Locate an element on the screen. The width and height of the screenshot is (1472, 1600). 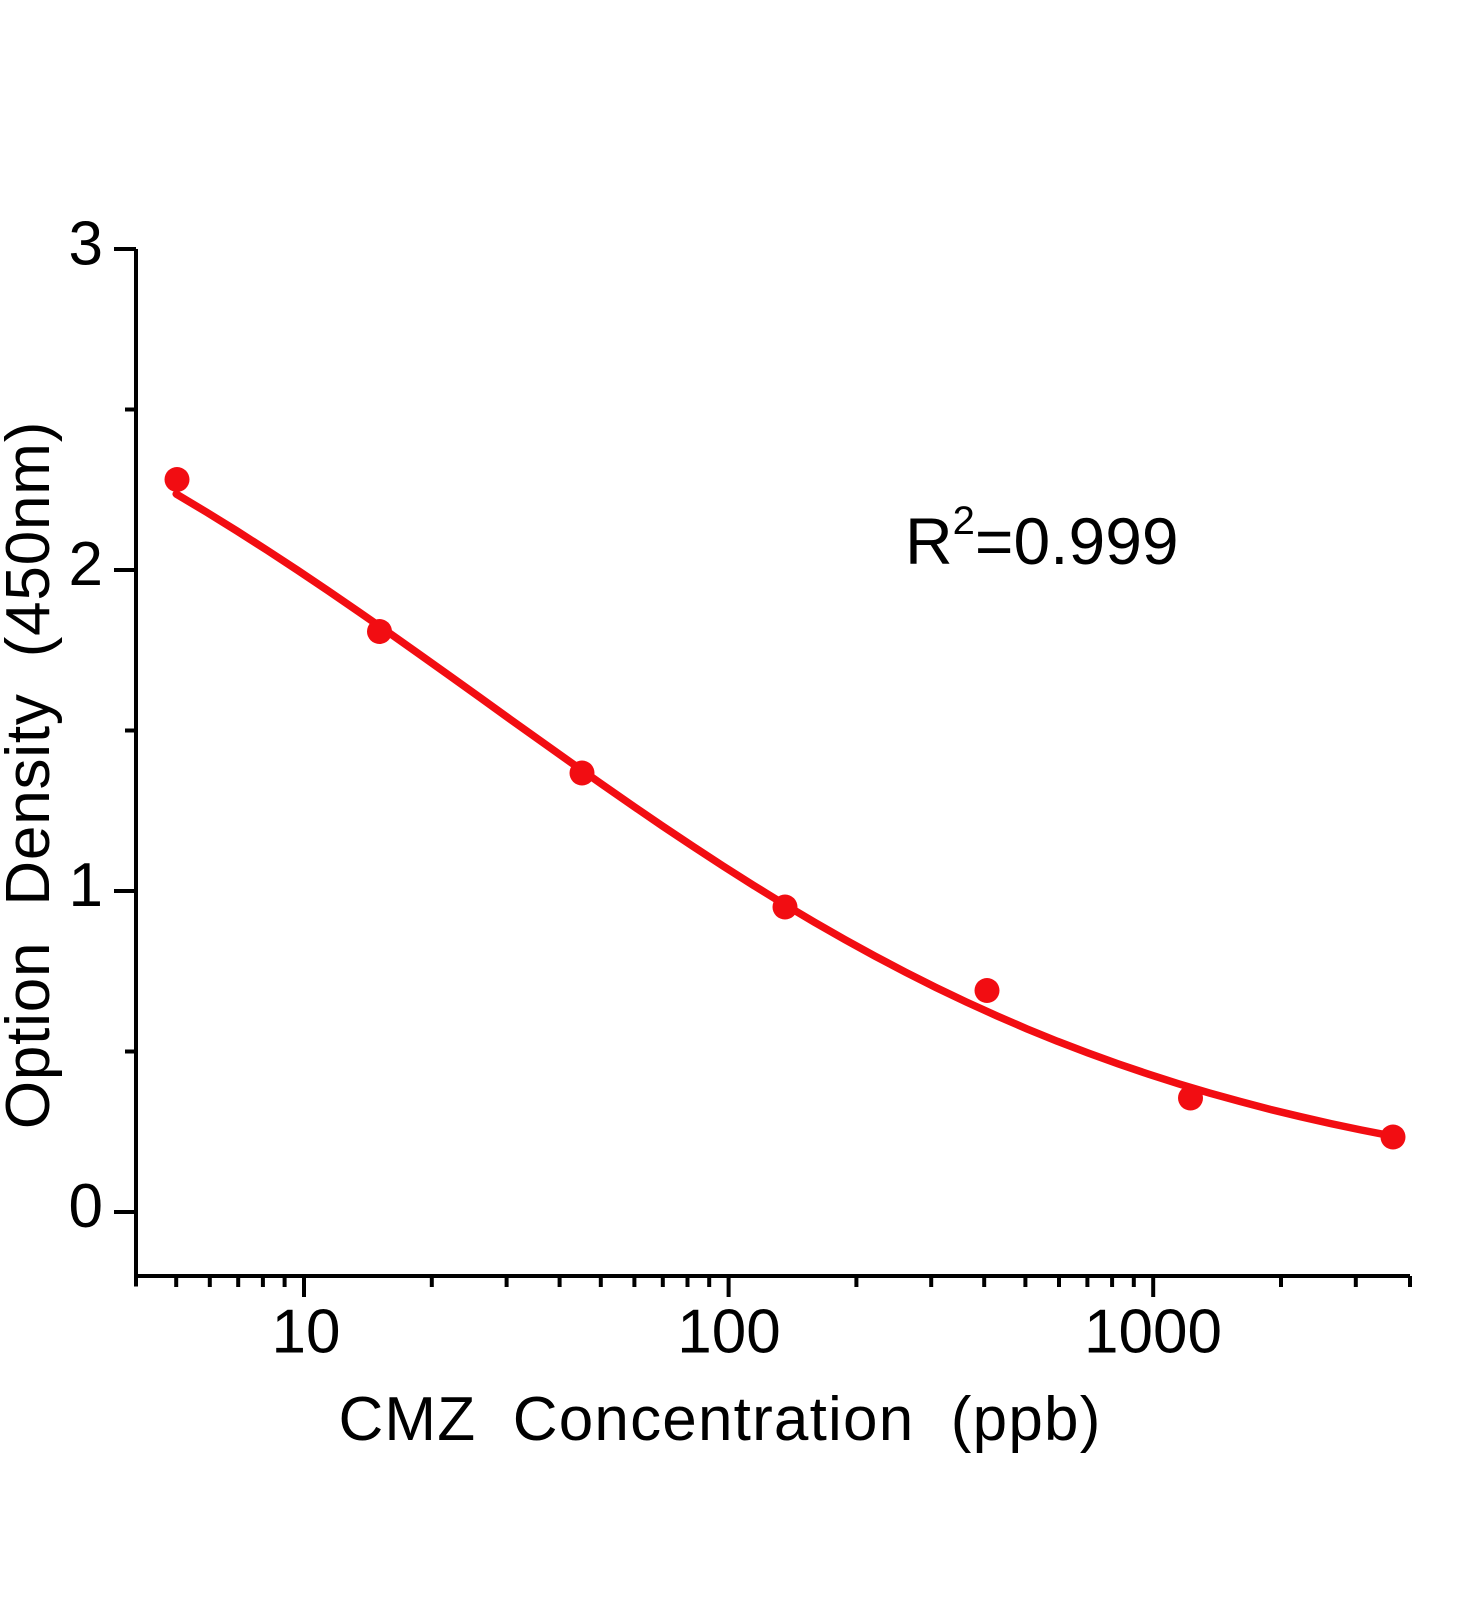
svg-text: 1000 is located at coordinates (1153, 1332).